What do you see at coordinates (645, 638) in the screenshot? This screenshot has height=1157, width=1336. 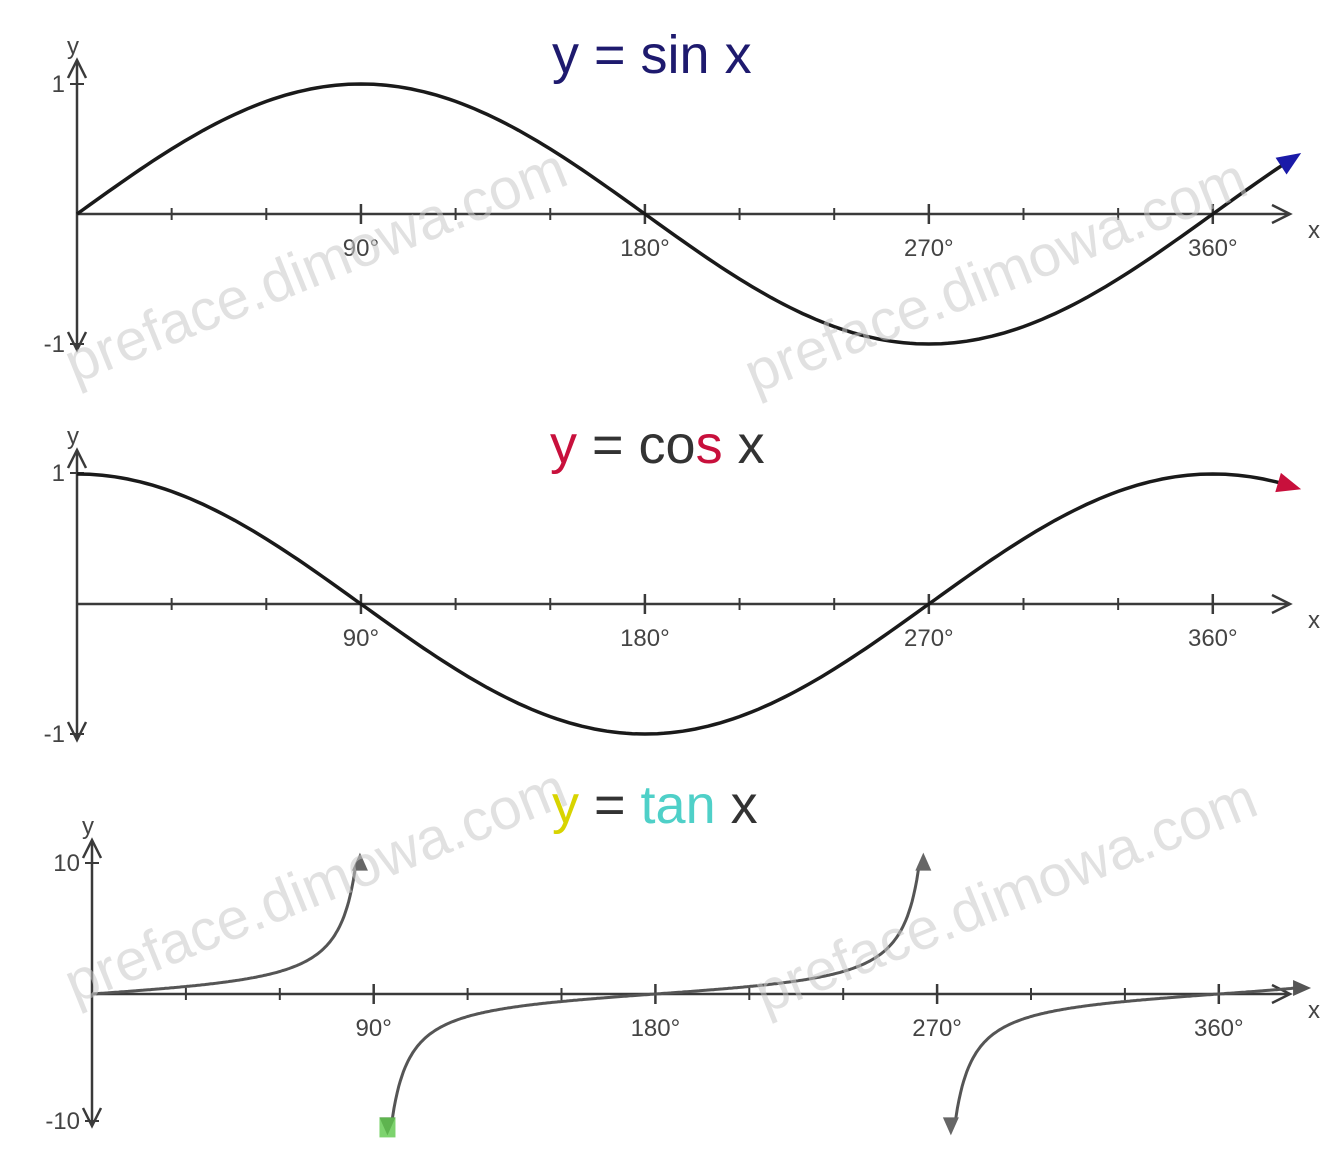 I see `x-tick-label-cos: 180°` at bounding box center [645, 638].